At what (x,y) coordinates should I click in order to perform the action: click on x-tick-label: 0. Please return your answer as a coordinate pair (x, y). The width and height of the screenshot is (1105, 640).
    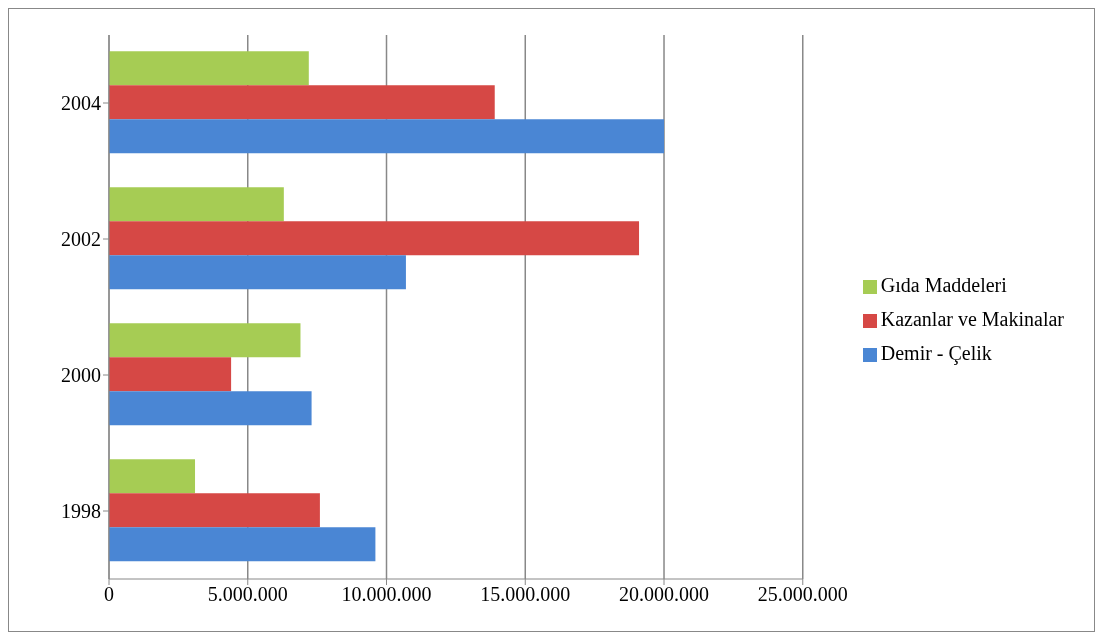
    Looking at the image, I should click on (109, 594).